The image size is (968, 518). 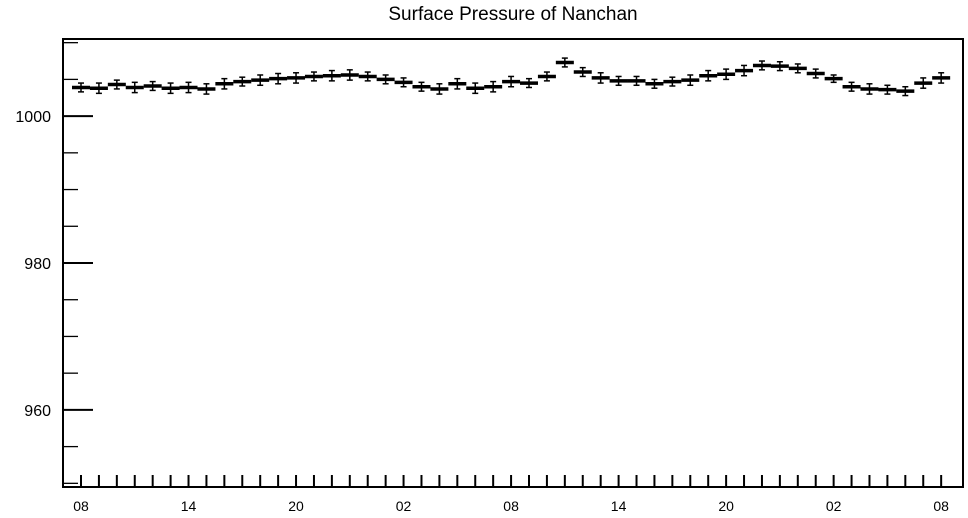 I want to click on x-axis: 08 14 20 02 08 14 20 02 08, so click(x=511, y=494).